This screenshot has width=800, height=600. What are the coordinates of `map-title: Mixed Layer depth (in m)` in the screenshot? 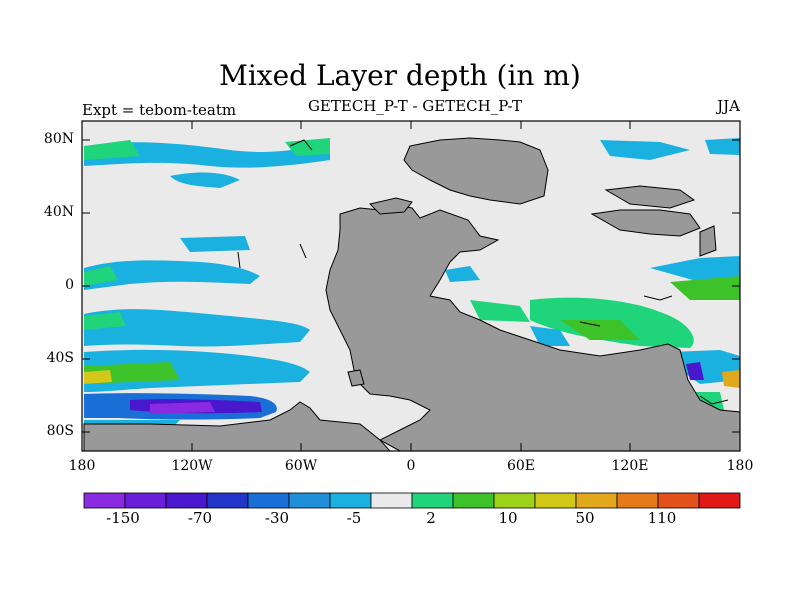 It's located at (400, 75).